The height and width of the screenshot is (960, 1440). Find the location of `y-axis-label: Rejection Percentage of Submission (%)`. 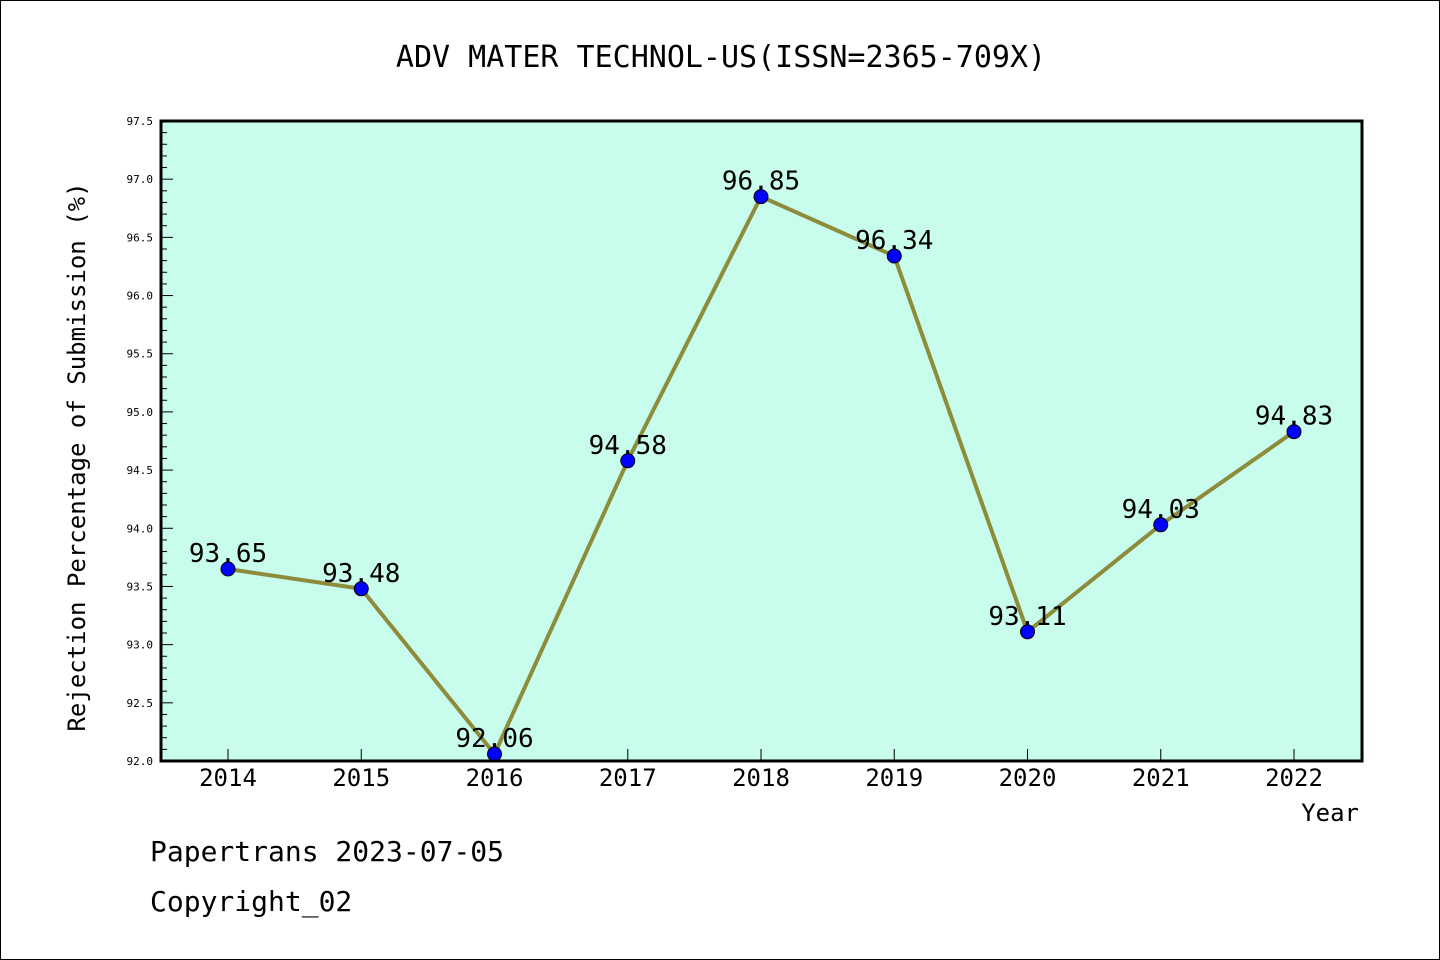

y-axis-label: Rejection Percentage of Submission (%) is located at coordinates (77, 456).